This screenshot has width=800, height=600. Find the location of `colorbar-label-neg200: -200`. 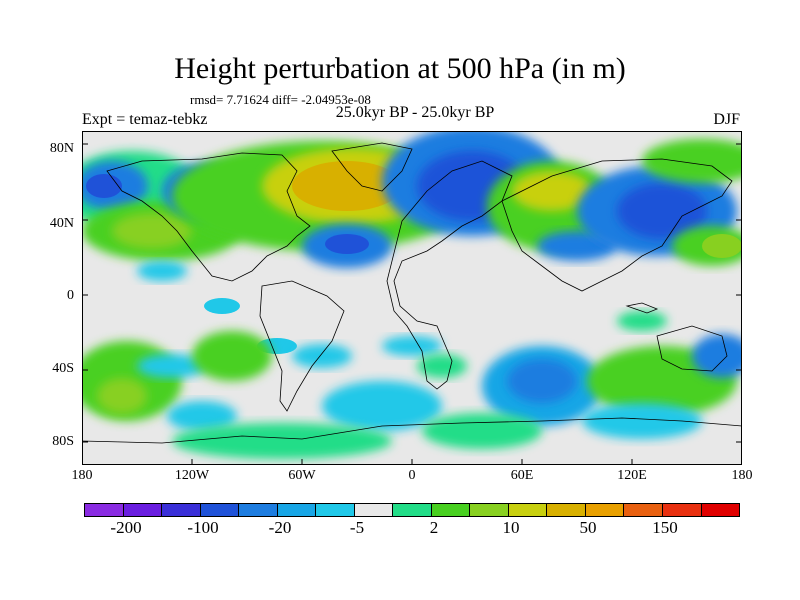

colorbar-label-neg200: -200 is located at coordinates (126, 527).